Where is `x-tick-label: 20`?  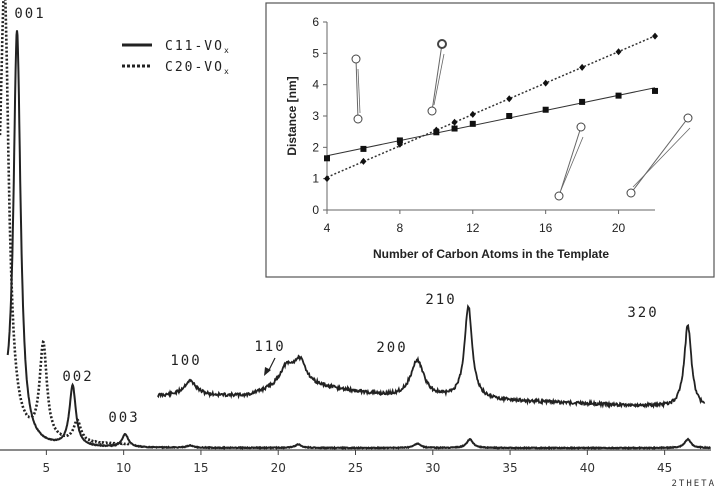 x-tick-label: 20 is located at coordinates (278, 468).